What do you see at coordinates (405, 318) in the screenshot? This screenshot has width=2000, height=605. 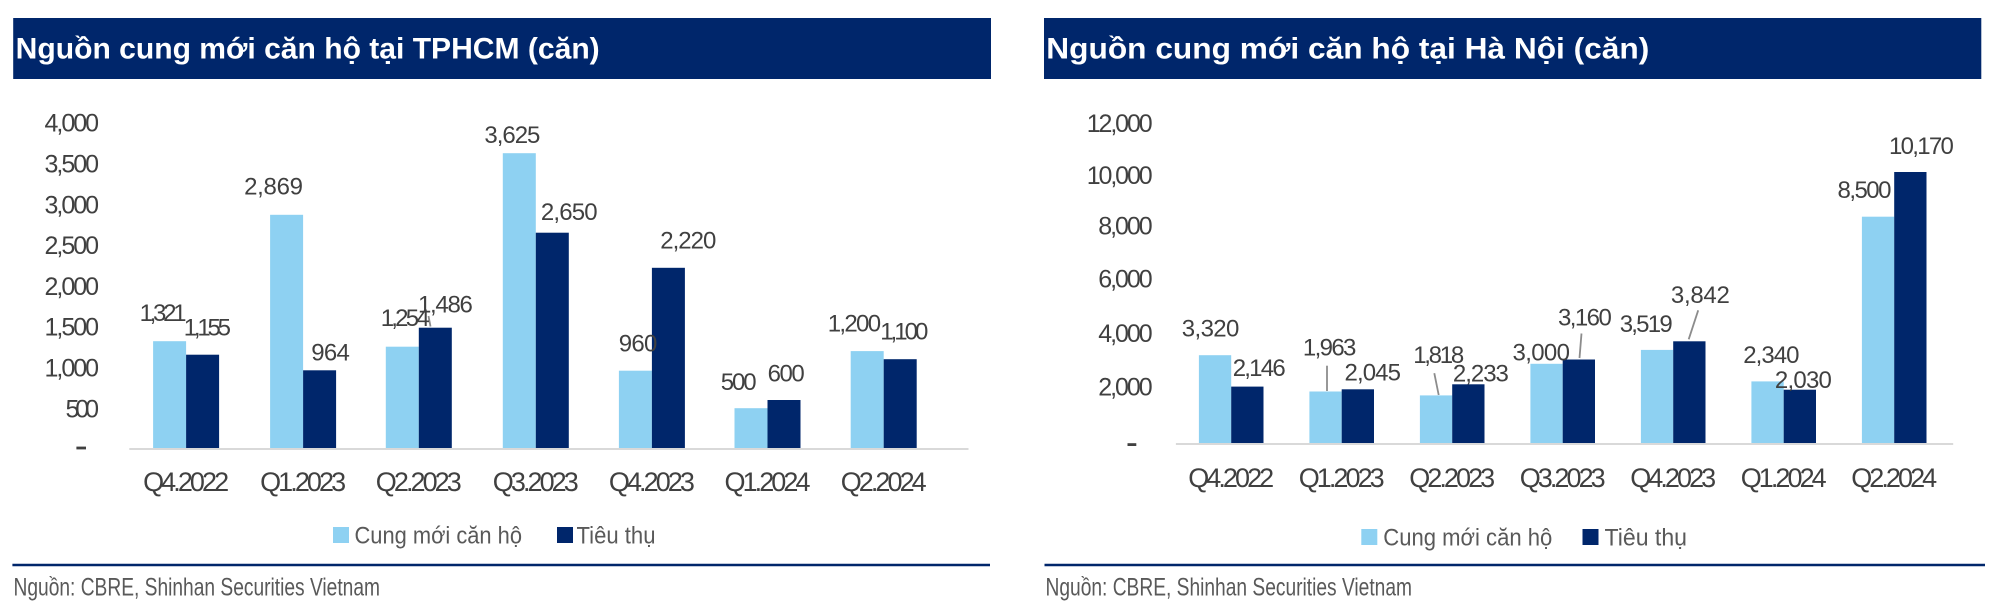 I see `svg-text: 1,254` at bounding box center [405, 318].